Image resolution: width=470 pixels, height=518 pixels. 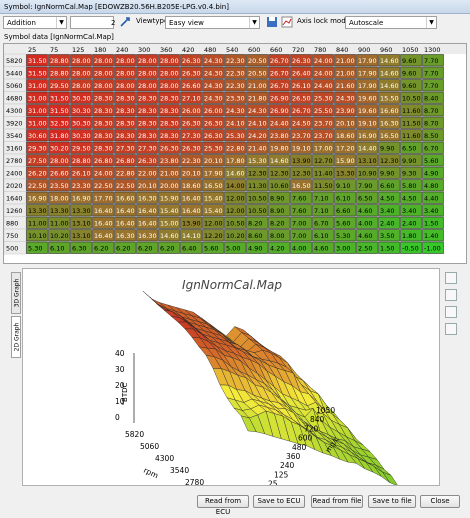 What do you see at coordinates (92, 22) in the screenshot?
I see `amount-stepper: 2` at bounding box center [92, 22].